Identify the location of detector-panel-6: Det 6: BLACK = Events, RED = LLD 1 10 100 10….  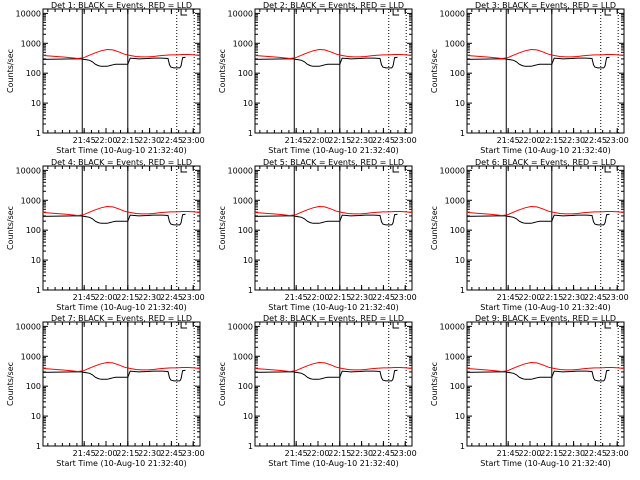
(529, 235).